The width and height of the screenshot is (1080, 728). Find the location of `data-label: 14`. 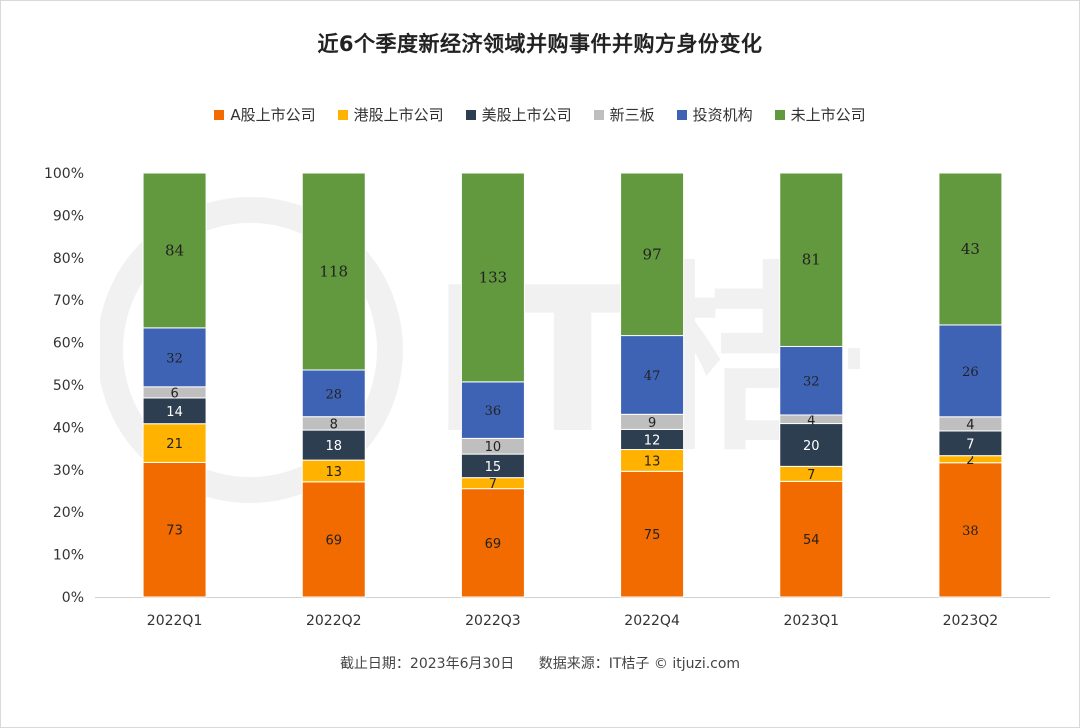

data-label: 14 is located at coordinates (174, 412).